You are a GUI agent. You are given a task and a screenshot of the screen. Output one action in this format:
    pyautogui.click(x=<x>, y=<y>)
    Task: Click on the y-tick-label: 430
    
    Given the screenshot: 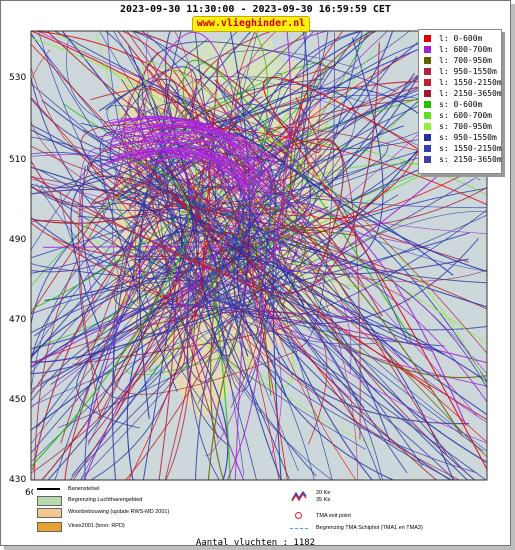 What is the action you would take?
    pyautogui.click(x=18, y=480)
    